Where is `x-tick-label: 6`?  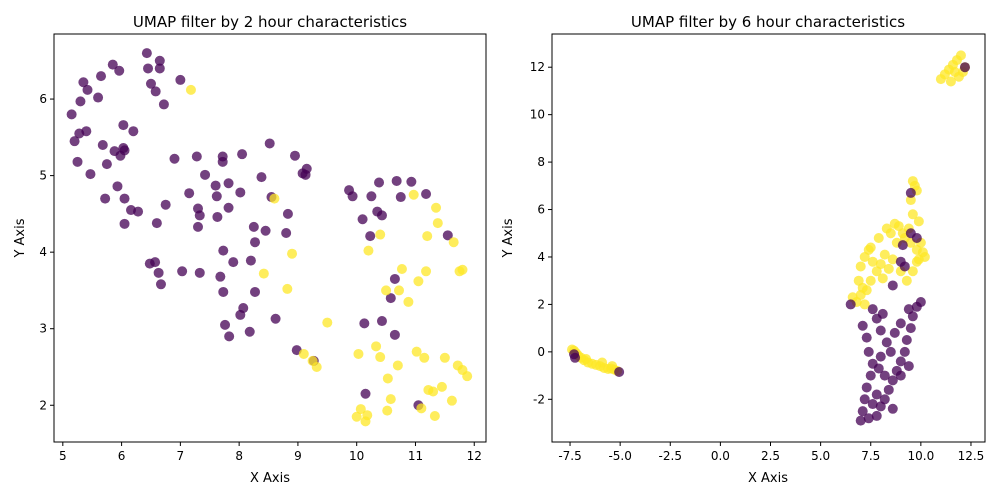 x-tick-label: 6 is located at coordinates (122, 456).